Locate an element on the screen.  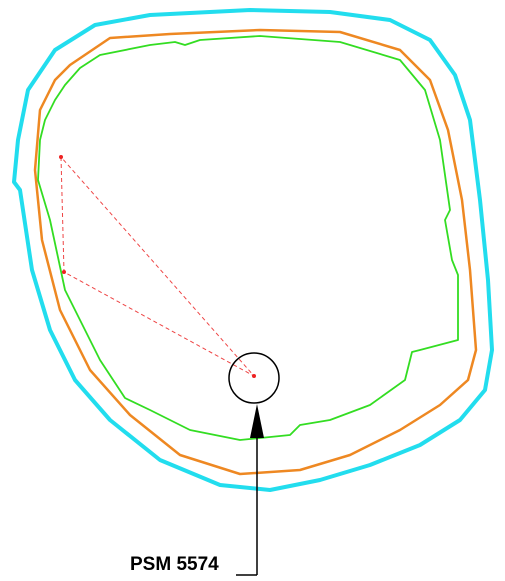
target-circle is located at coordinates (254, 378).